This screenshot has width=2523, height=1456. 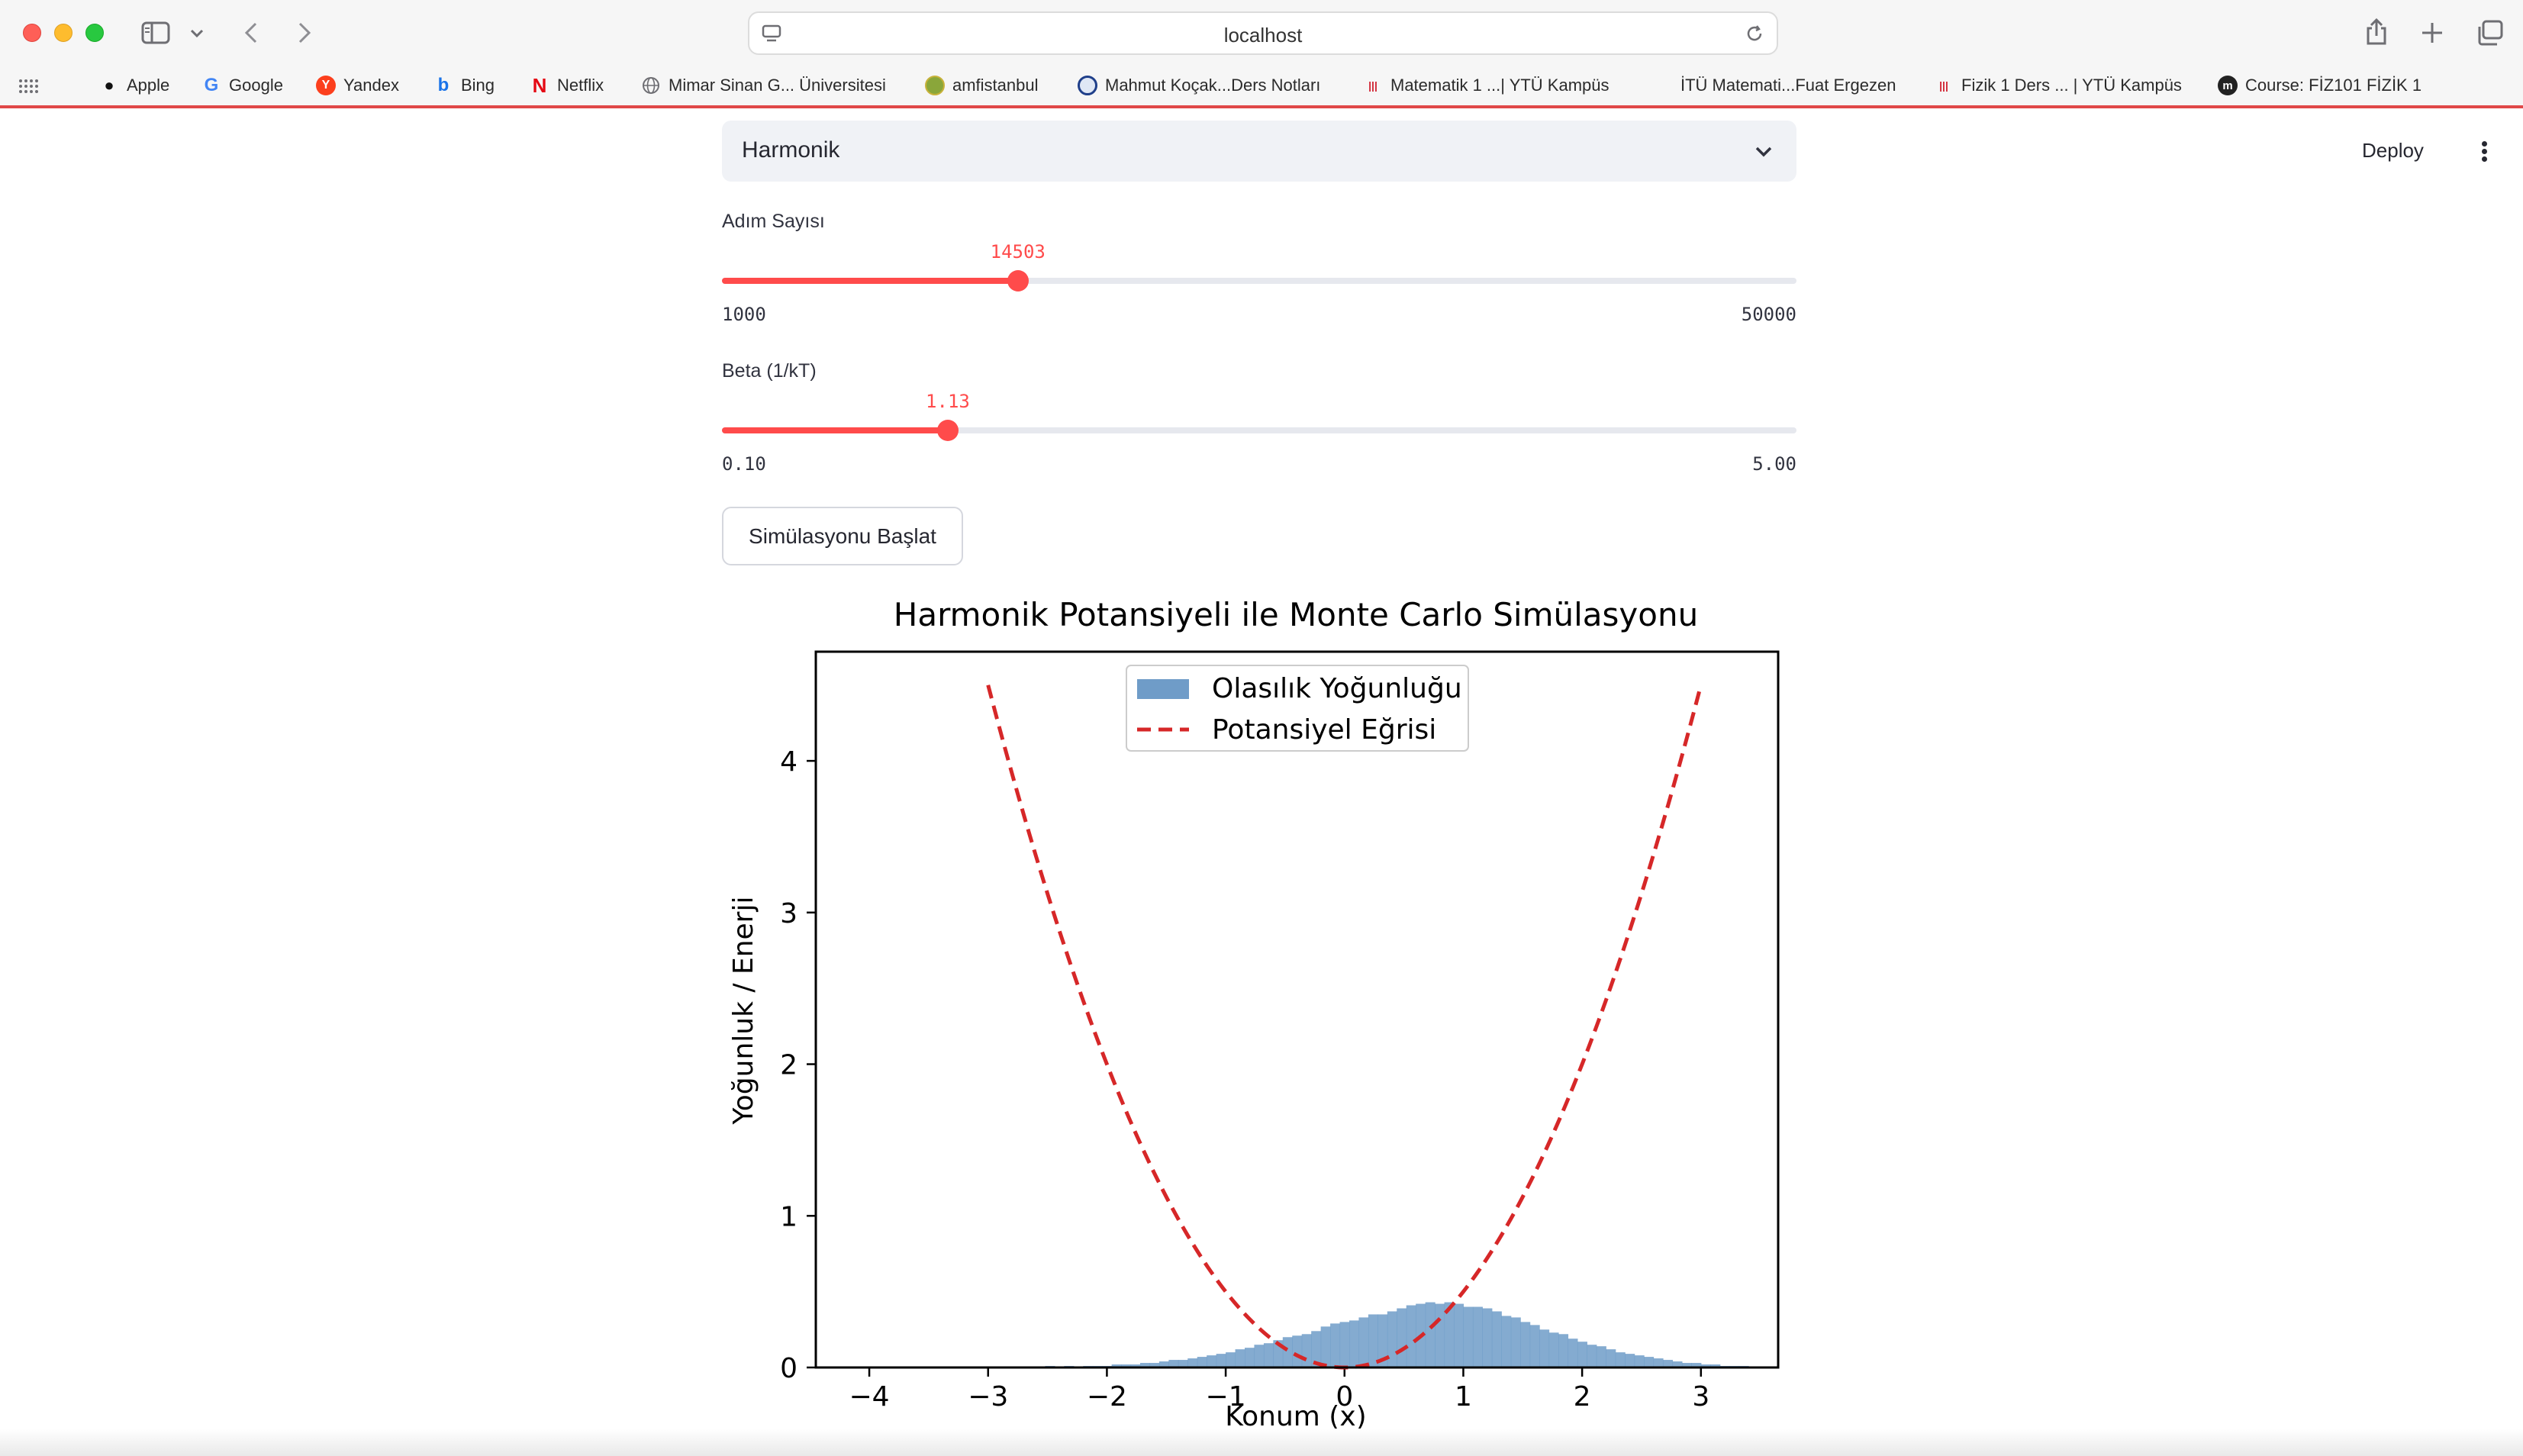 What do you see at coordinates (2058, 85) in the screenshot?
I see `bookmark-fizik-1: ||| Fizik 1 Ders ... | YTÜ Kampüs` at bounding box center [2058, 85].